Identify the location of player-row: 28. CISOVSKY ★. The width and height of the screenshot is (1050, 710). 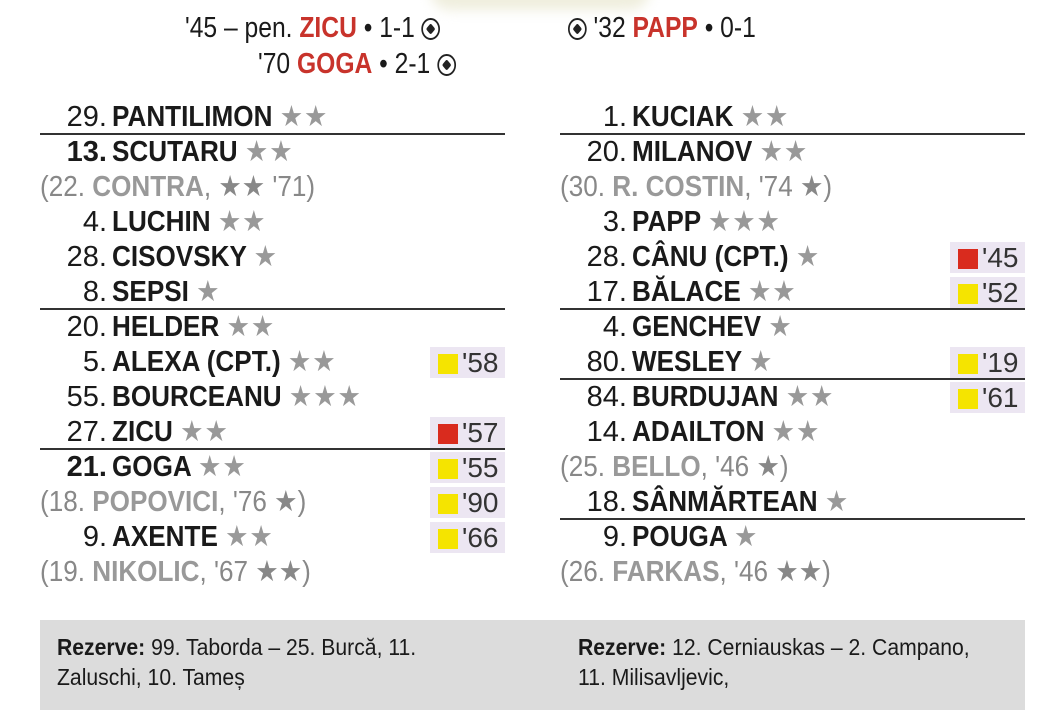
(272, 257).